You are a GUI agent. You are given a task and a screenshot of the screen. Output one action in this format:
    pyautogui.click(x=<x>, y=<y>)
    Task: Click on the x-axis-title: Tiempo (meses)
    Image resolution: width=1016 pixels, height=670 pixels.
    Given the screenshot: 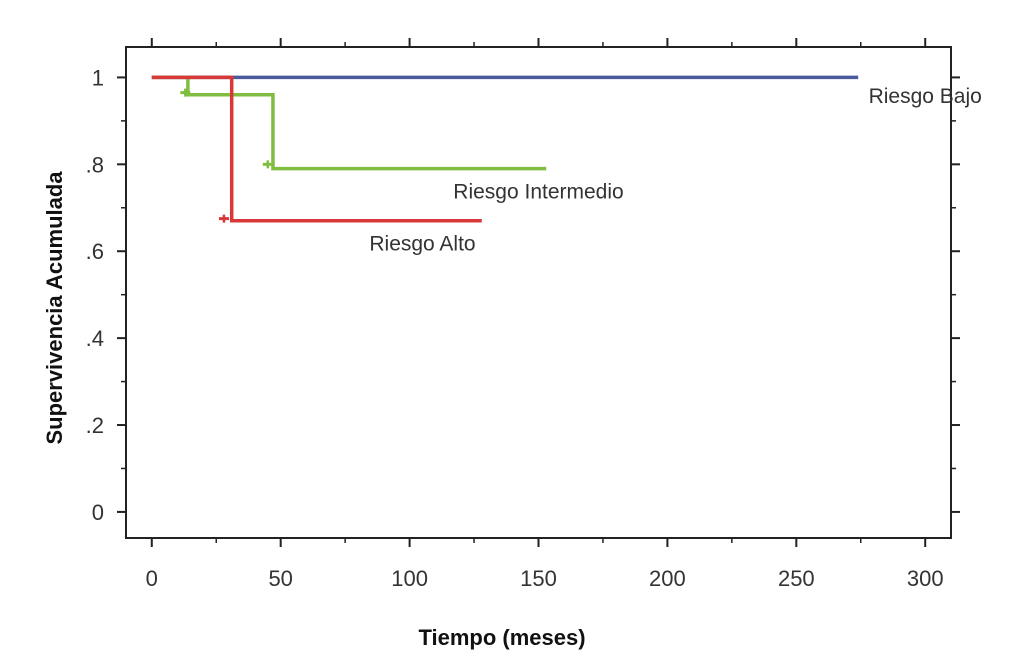 What is the action you would take?
    pyautogui.click(x=501, y=637)
    